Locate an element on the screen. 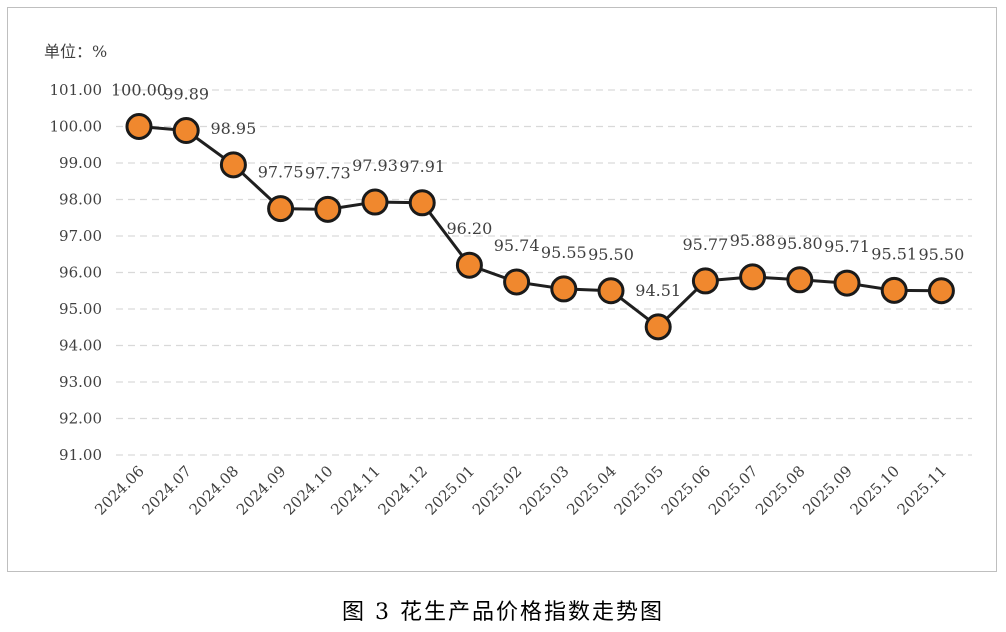 This screenshot has width=1006, height=632. y-tick-label: 95.00 is located at coordinates (80, 309).